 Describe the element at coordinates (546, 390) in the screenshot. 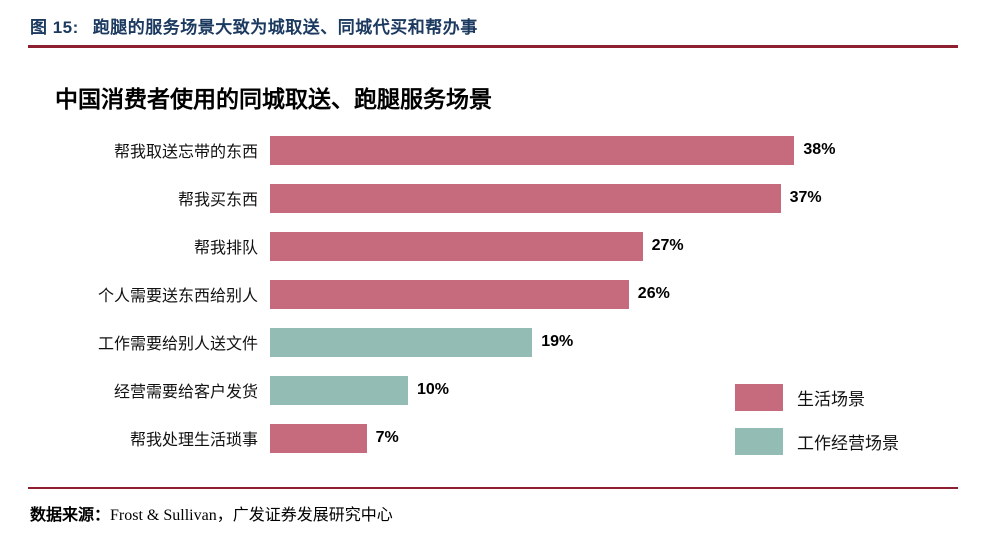

I see `bar-track: 10%` at that location.